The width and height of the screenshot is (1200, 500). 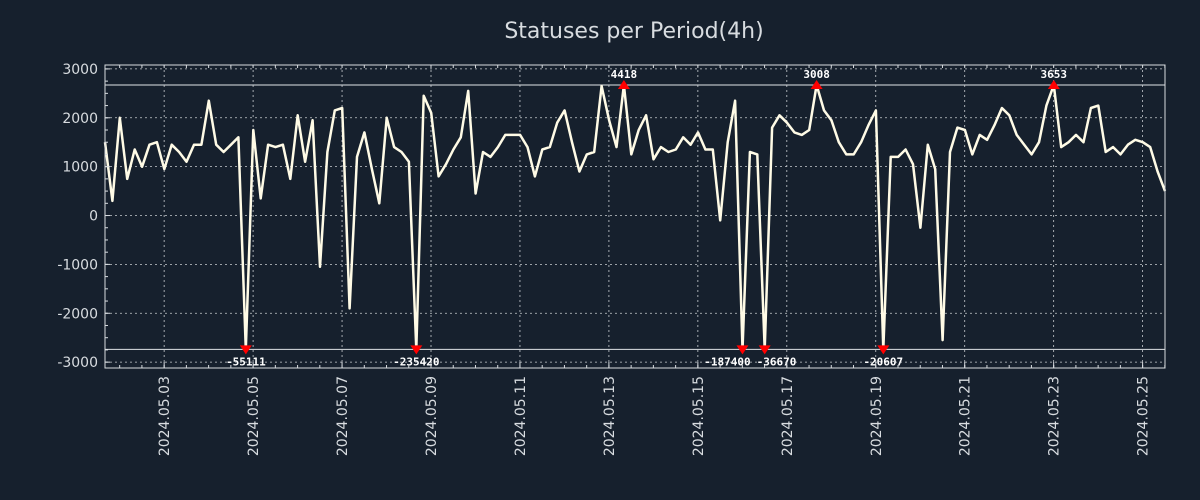 I want to click on outlier-label: -20607, so click(x=883, y=361).